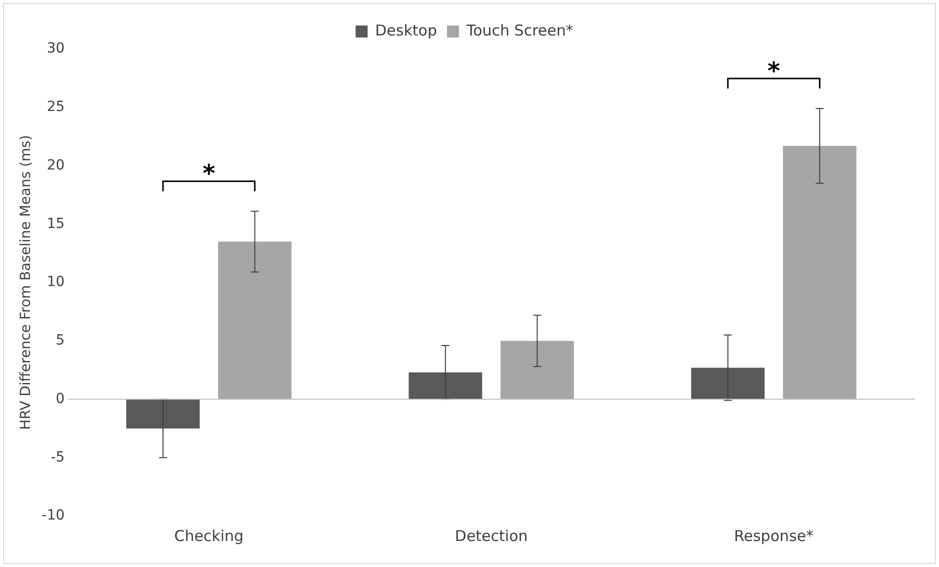  Describe the element at coordinates (774, 535) in the screenshot. I see `x-tick-label: Response*` at that location.